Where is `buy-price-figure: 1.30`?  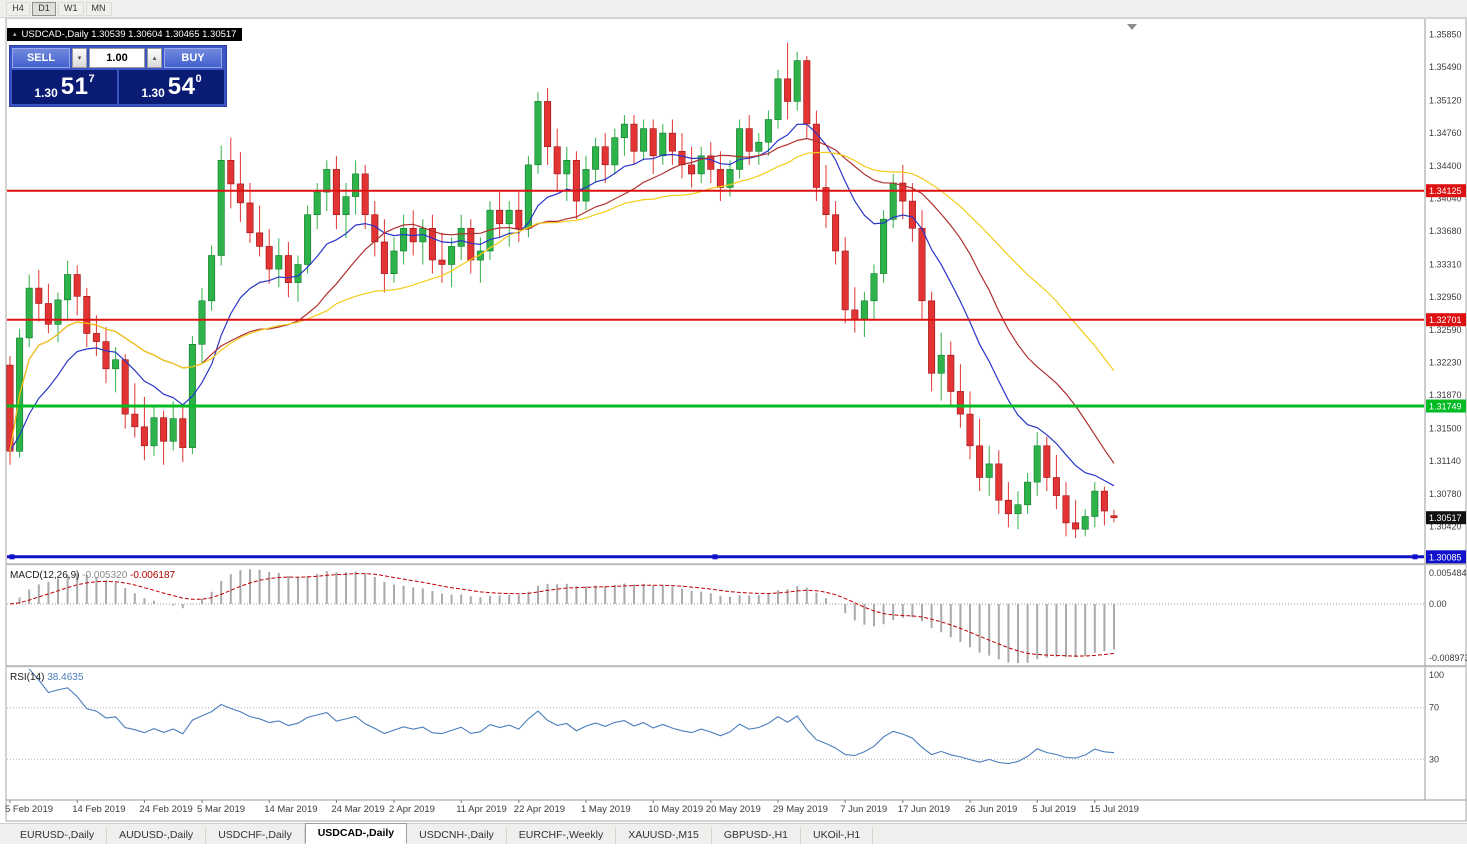 buy-price-figure: 1.30 is located at coordinates (153, 93).